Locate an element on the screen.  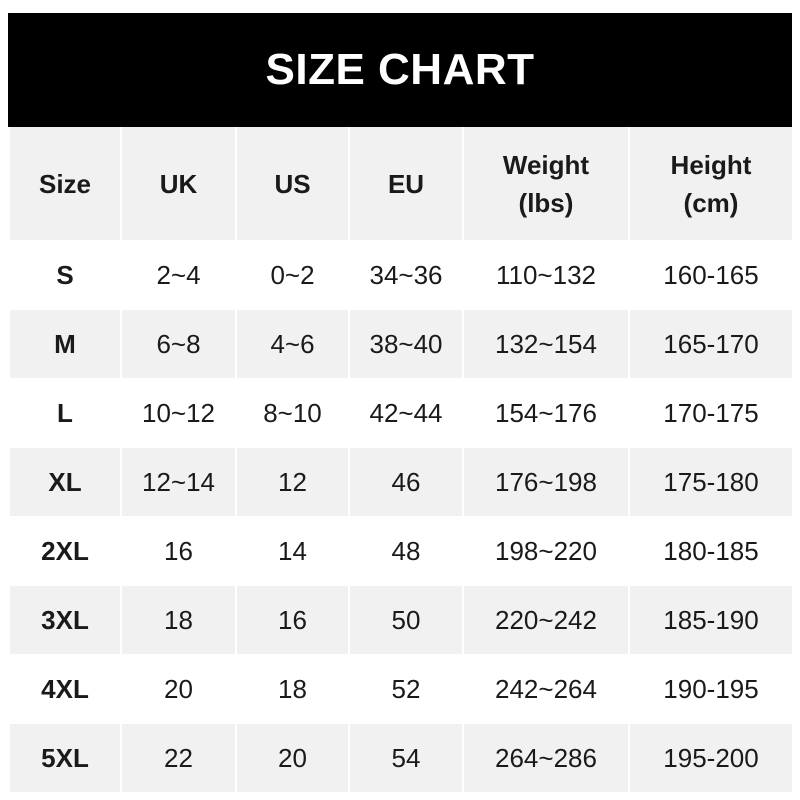
header-uk: UK is located at coordinates (178, 184).